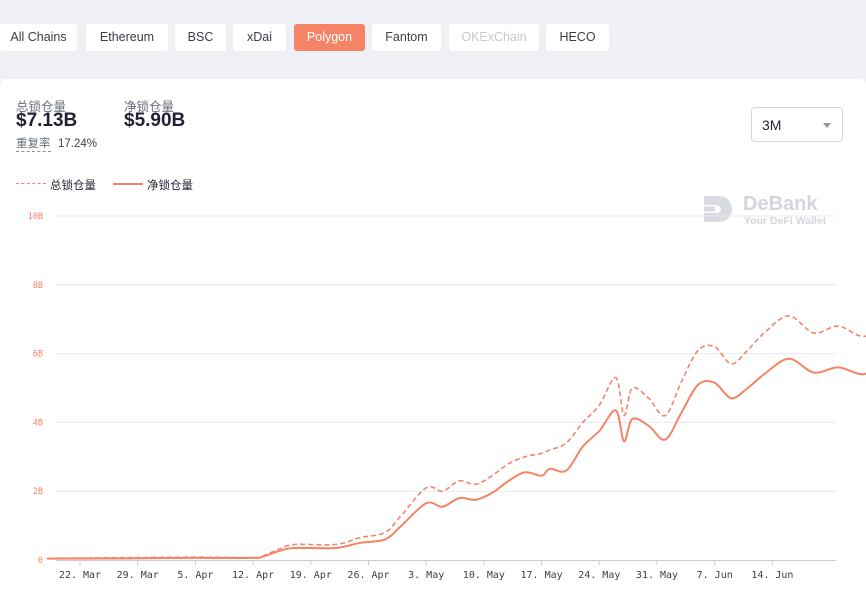  Describe the element at coordinates (259, 37) in the screenshot. I see `tab-xdai: xDai` at that location.